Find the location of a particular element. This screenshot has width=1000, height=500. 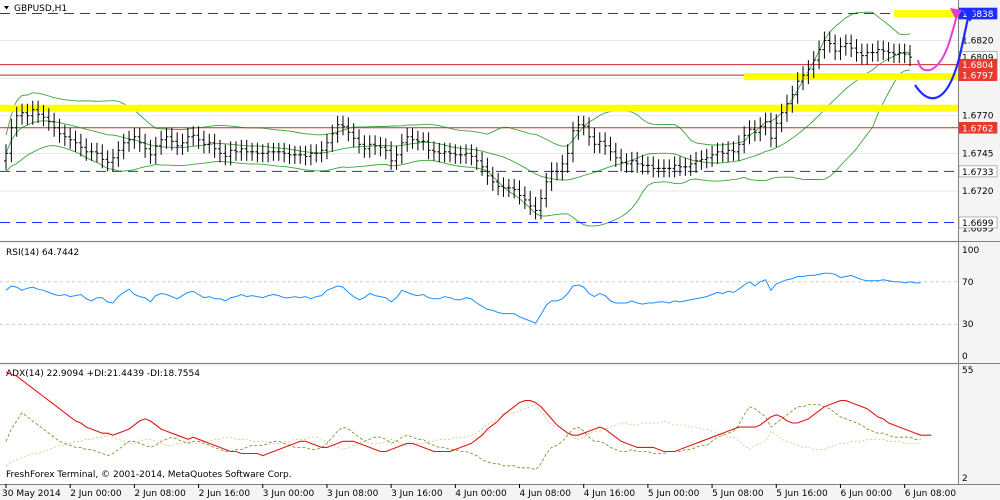

x-tick-label: 2 Jun 16:00 is located at coordinates (225, 494).